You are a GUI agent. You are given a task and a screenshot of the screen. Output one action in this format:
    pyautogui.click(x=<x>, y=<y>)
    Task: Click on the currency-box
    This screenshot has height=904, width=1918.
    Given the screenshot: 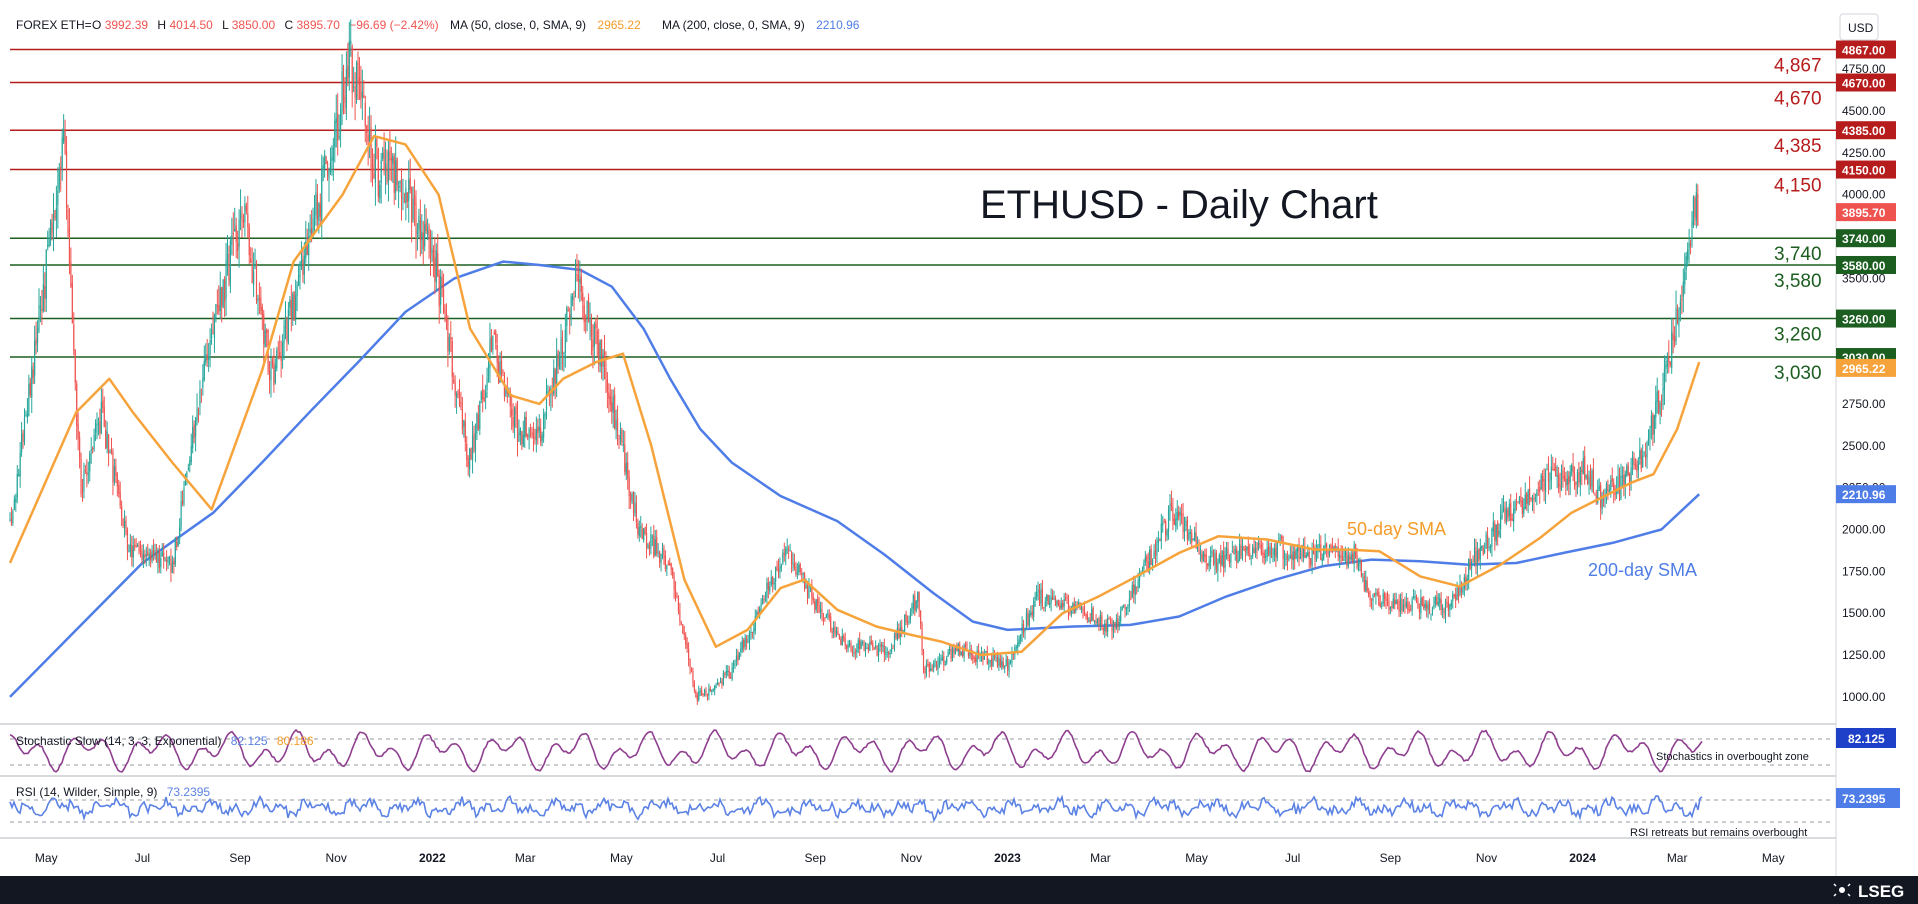 What is the action you would take?
    pyautogui.click(x=1859, y=27)
    